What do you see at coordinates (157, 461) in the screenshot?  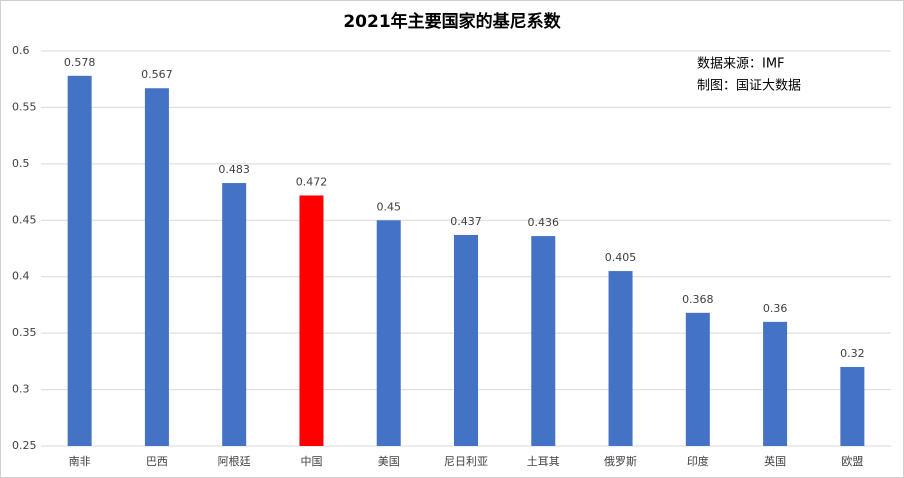 I see `x-tick-label: 巴西` at bounding box center [157, 461].